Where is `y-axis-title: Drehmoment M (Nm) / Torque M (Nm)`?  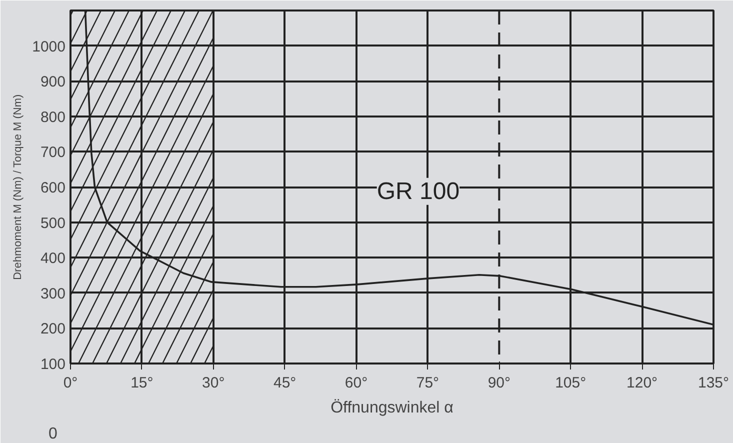
y-axis-title: Drehmoment M (Nm) / Torque M (Nm) is located at coordinates (18, 187).